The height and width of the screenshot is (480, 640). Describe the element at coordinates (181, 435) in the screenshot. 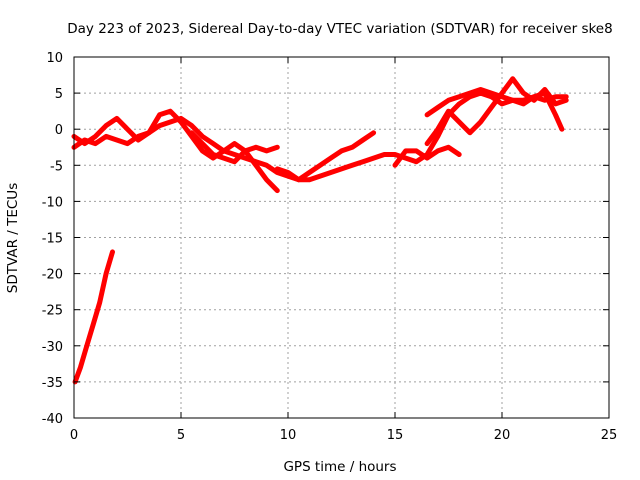

I see `x-tick-label: 5` at that location.